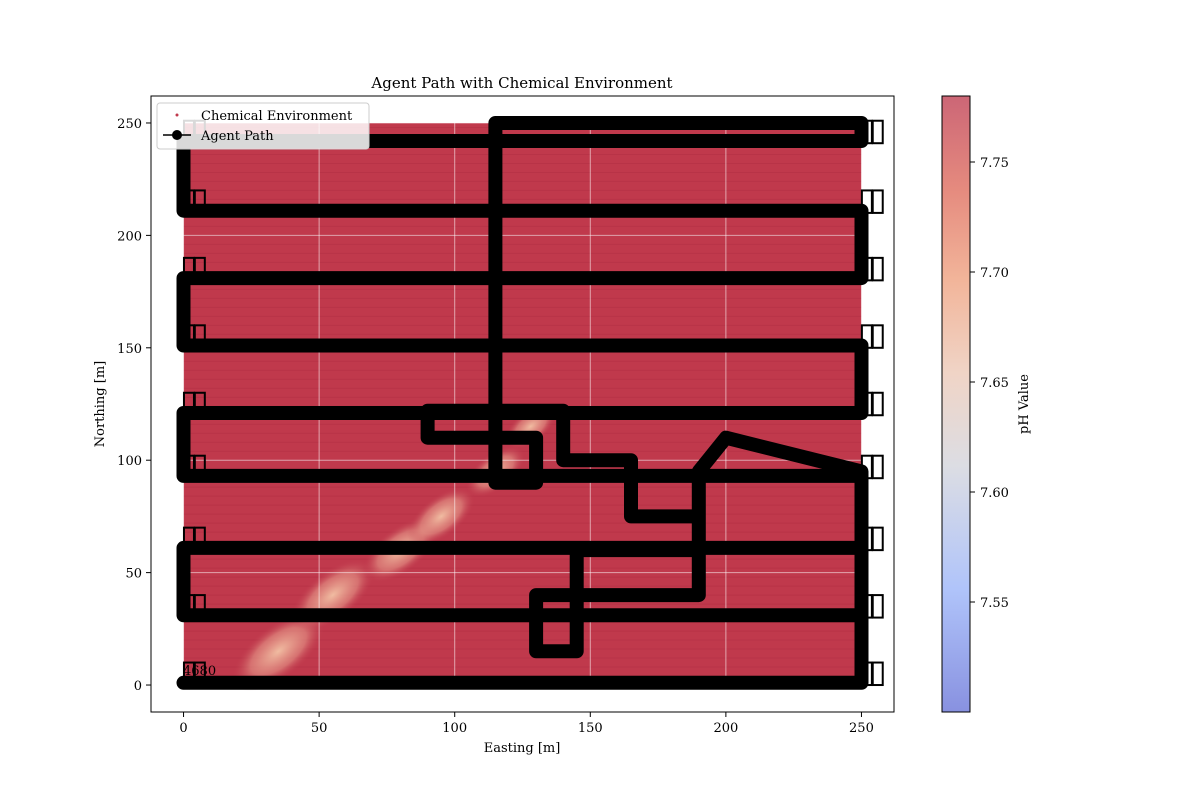 This screenshot has width=1200, height=800. I want to click on plume-point, so click(278, 651).